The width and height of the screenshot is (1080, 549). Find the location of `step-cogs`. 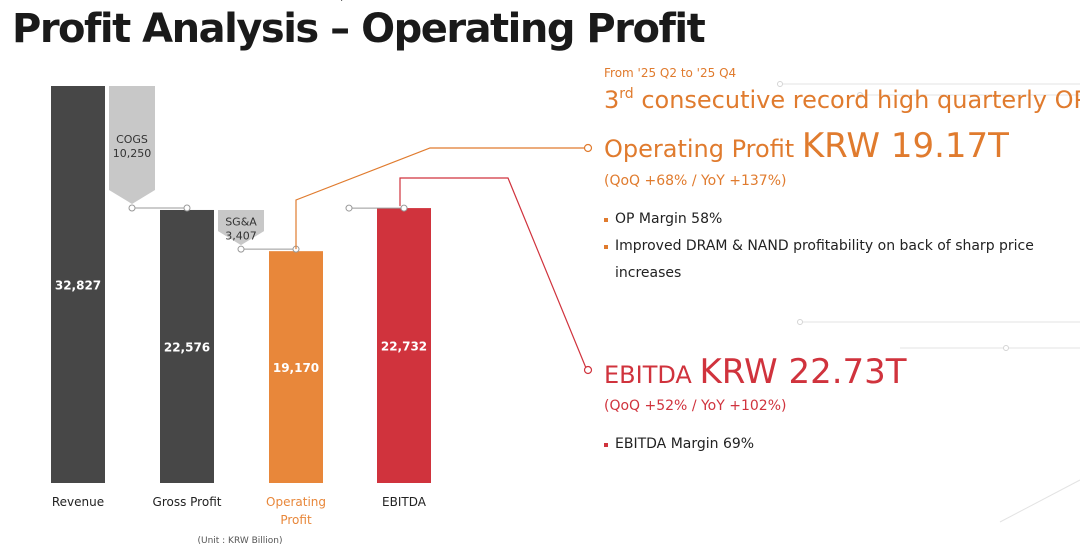

step-cogs is located at coordinates (132, 145).